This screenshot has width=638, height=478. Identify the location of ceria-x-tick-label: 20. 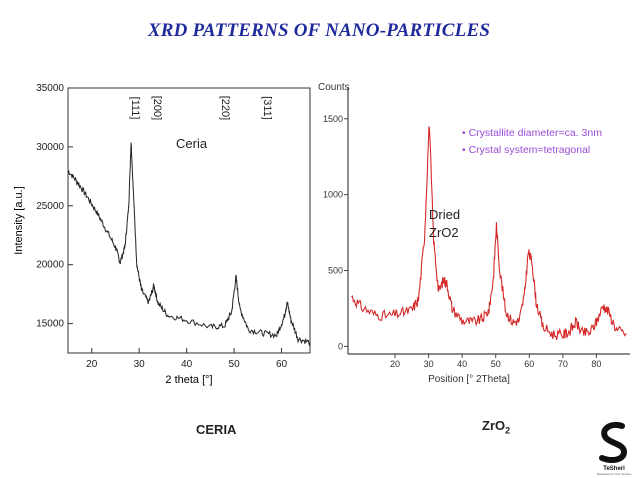
(92, 364).